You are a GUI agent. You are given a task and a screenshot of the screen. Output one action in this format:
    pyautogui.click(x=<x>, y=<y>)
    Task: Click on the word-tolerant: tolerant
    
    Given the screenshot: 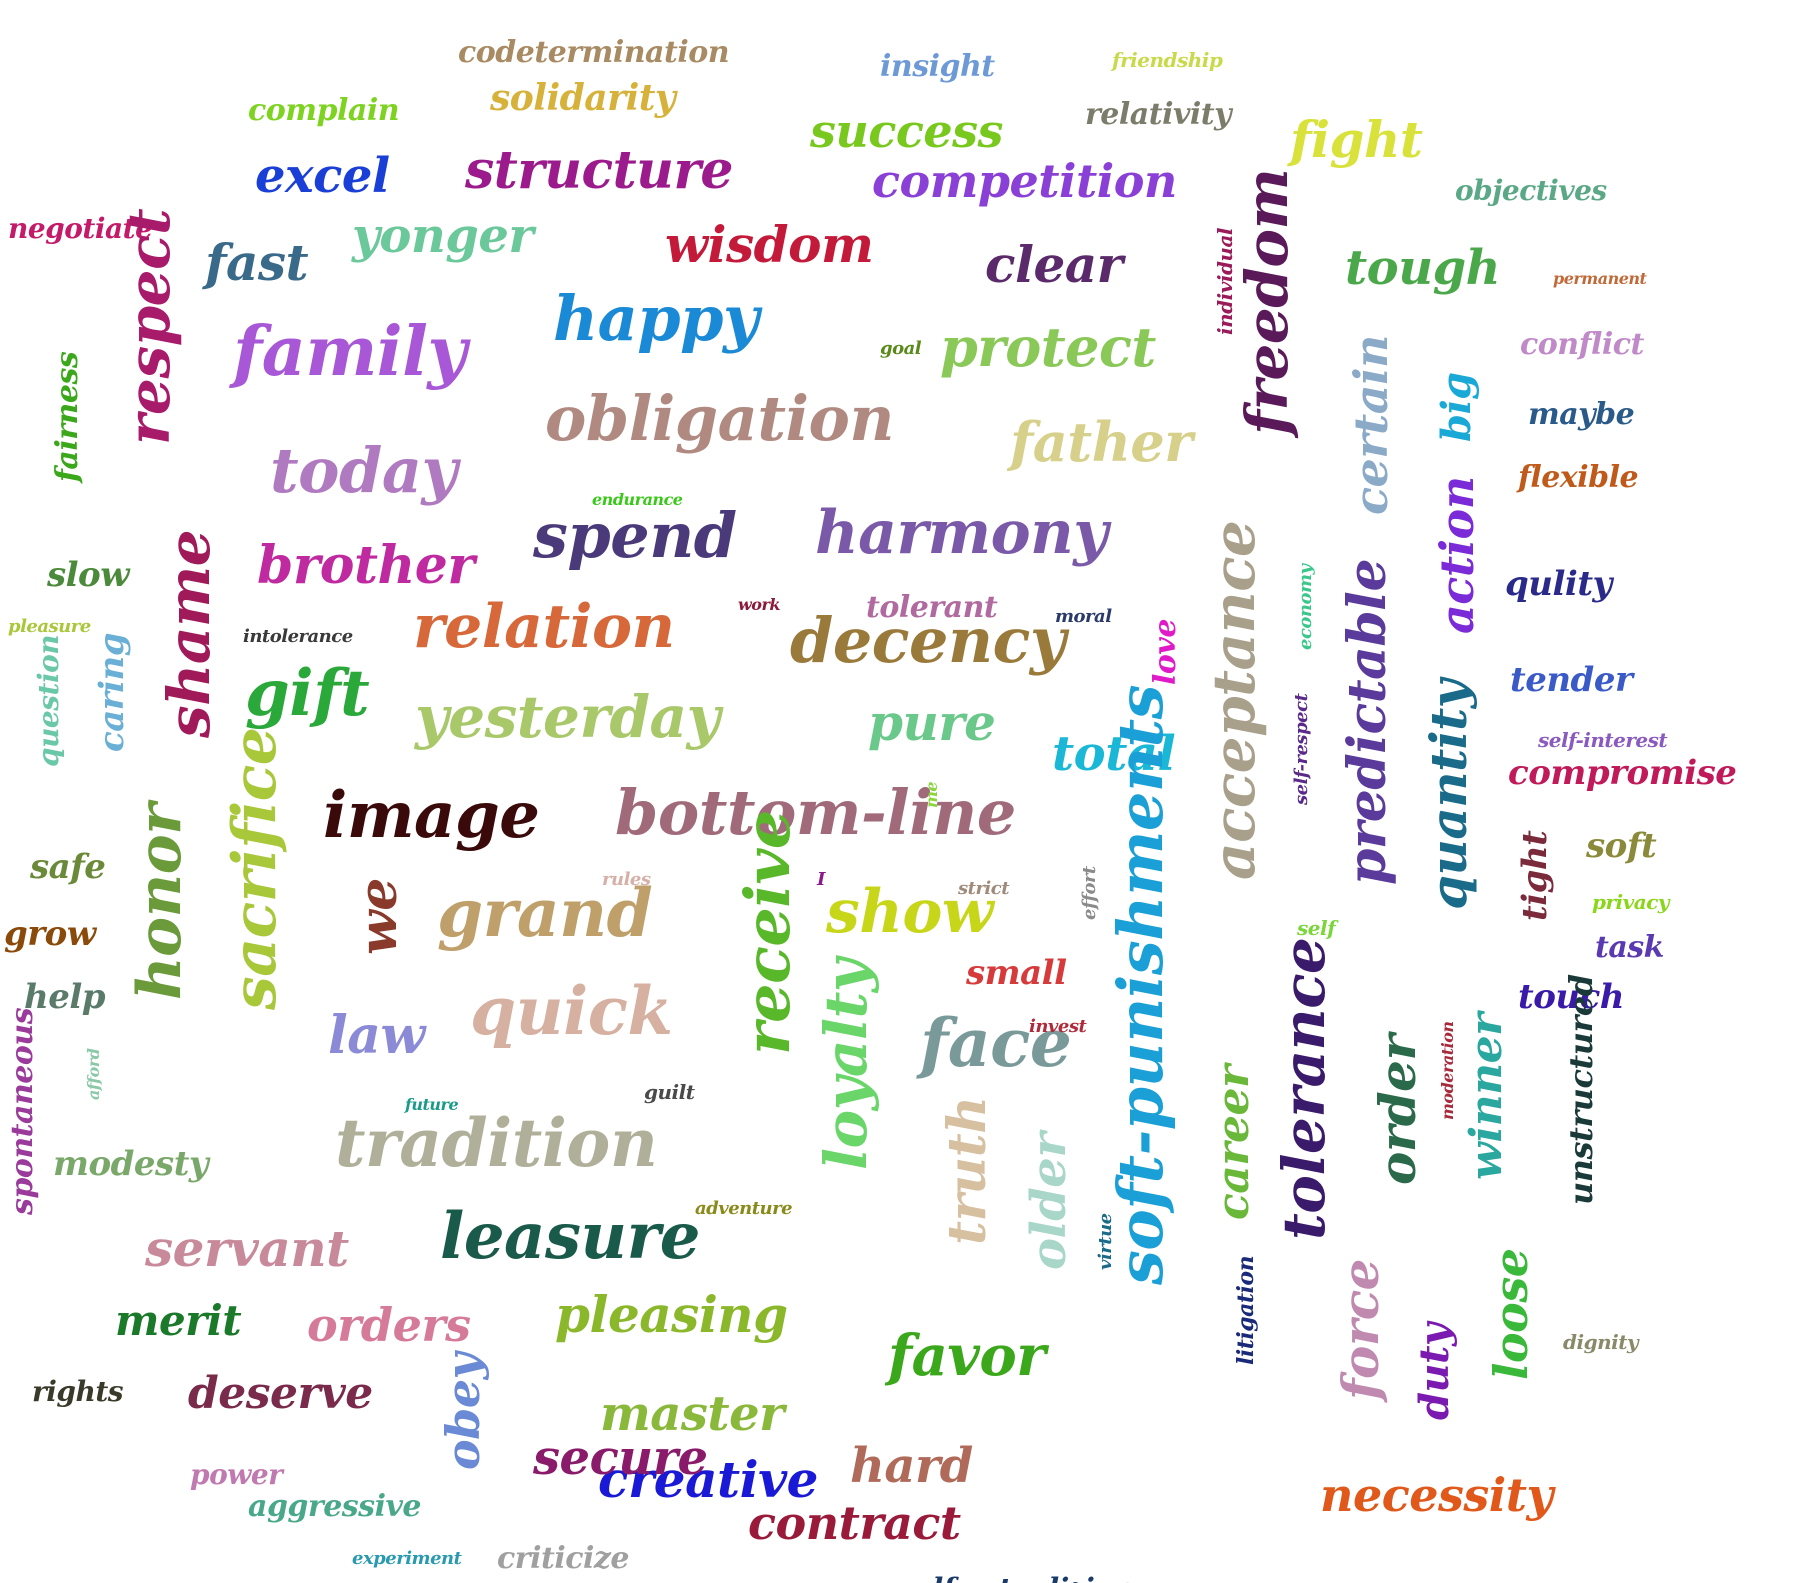 What is the action you would take?
    pyautogui.click(x=932, y=607)
    